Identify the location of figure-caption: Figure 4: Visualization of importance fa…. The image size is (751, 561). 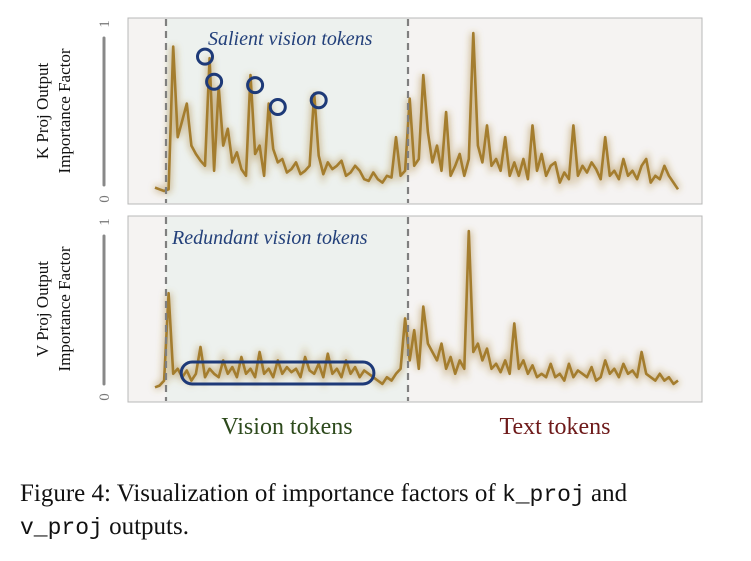
(382, 511).